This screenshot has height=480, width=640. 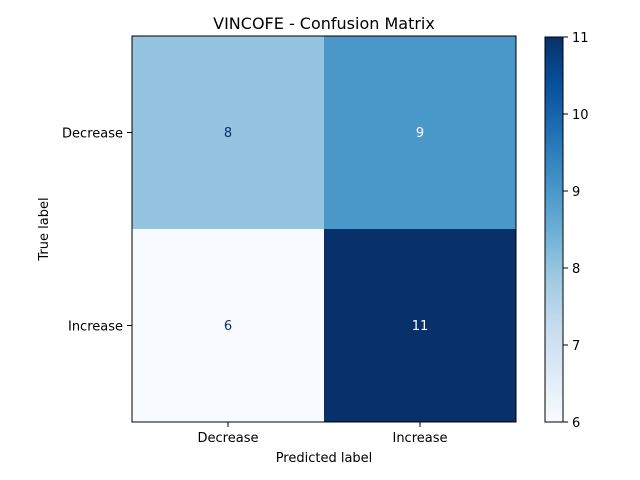 What do you see at coordinates (576, 269) in the screenshot?
I see `colorbar-tick-label: 8` at bounding box center [576, 269].